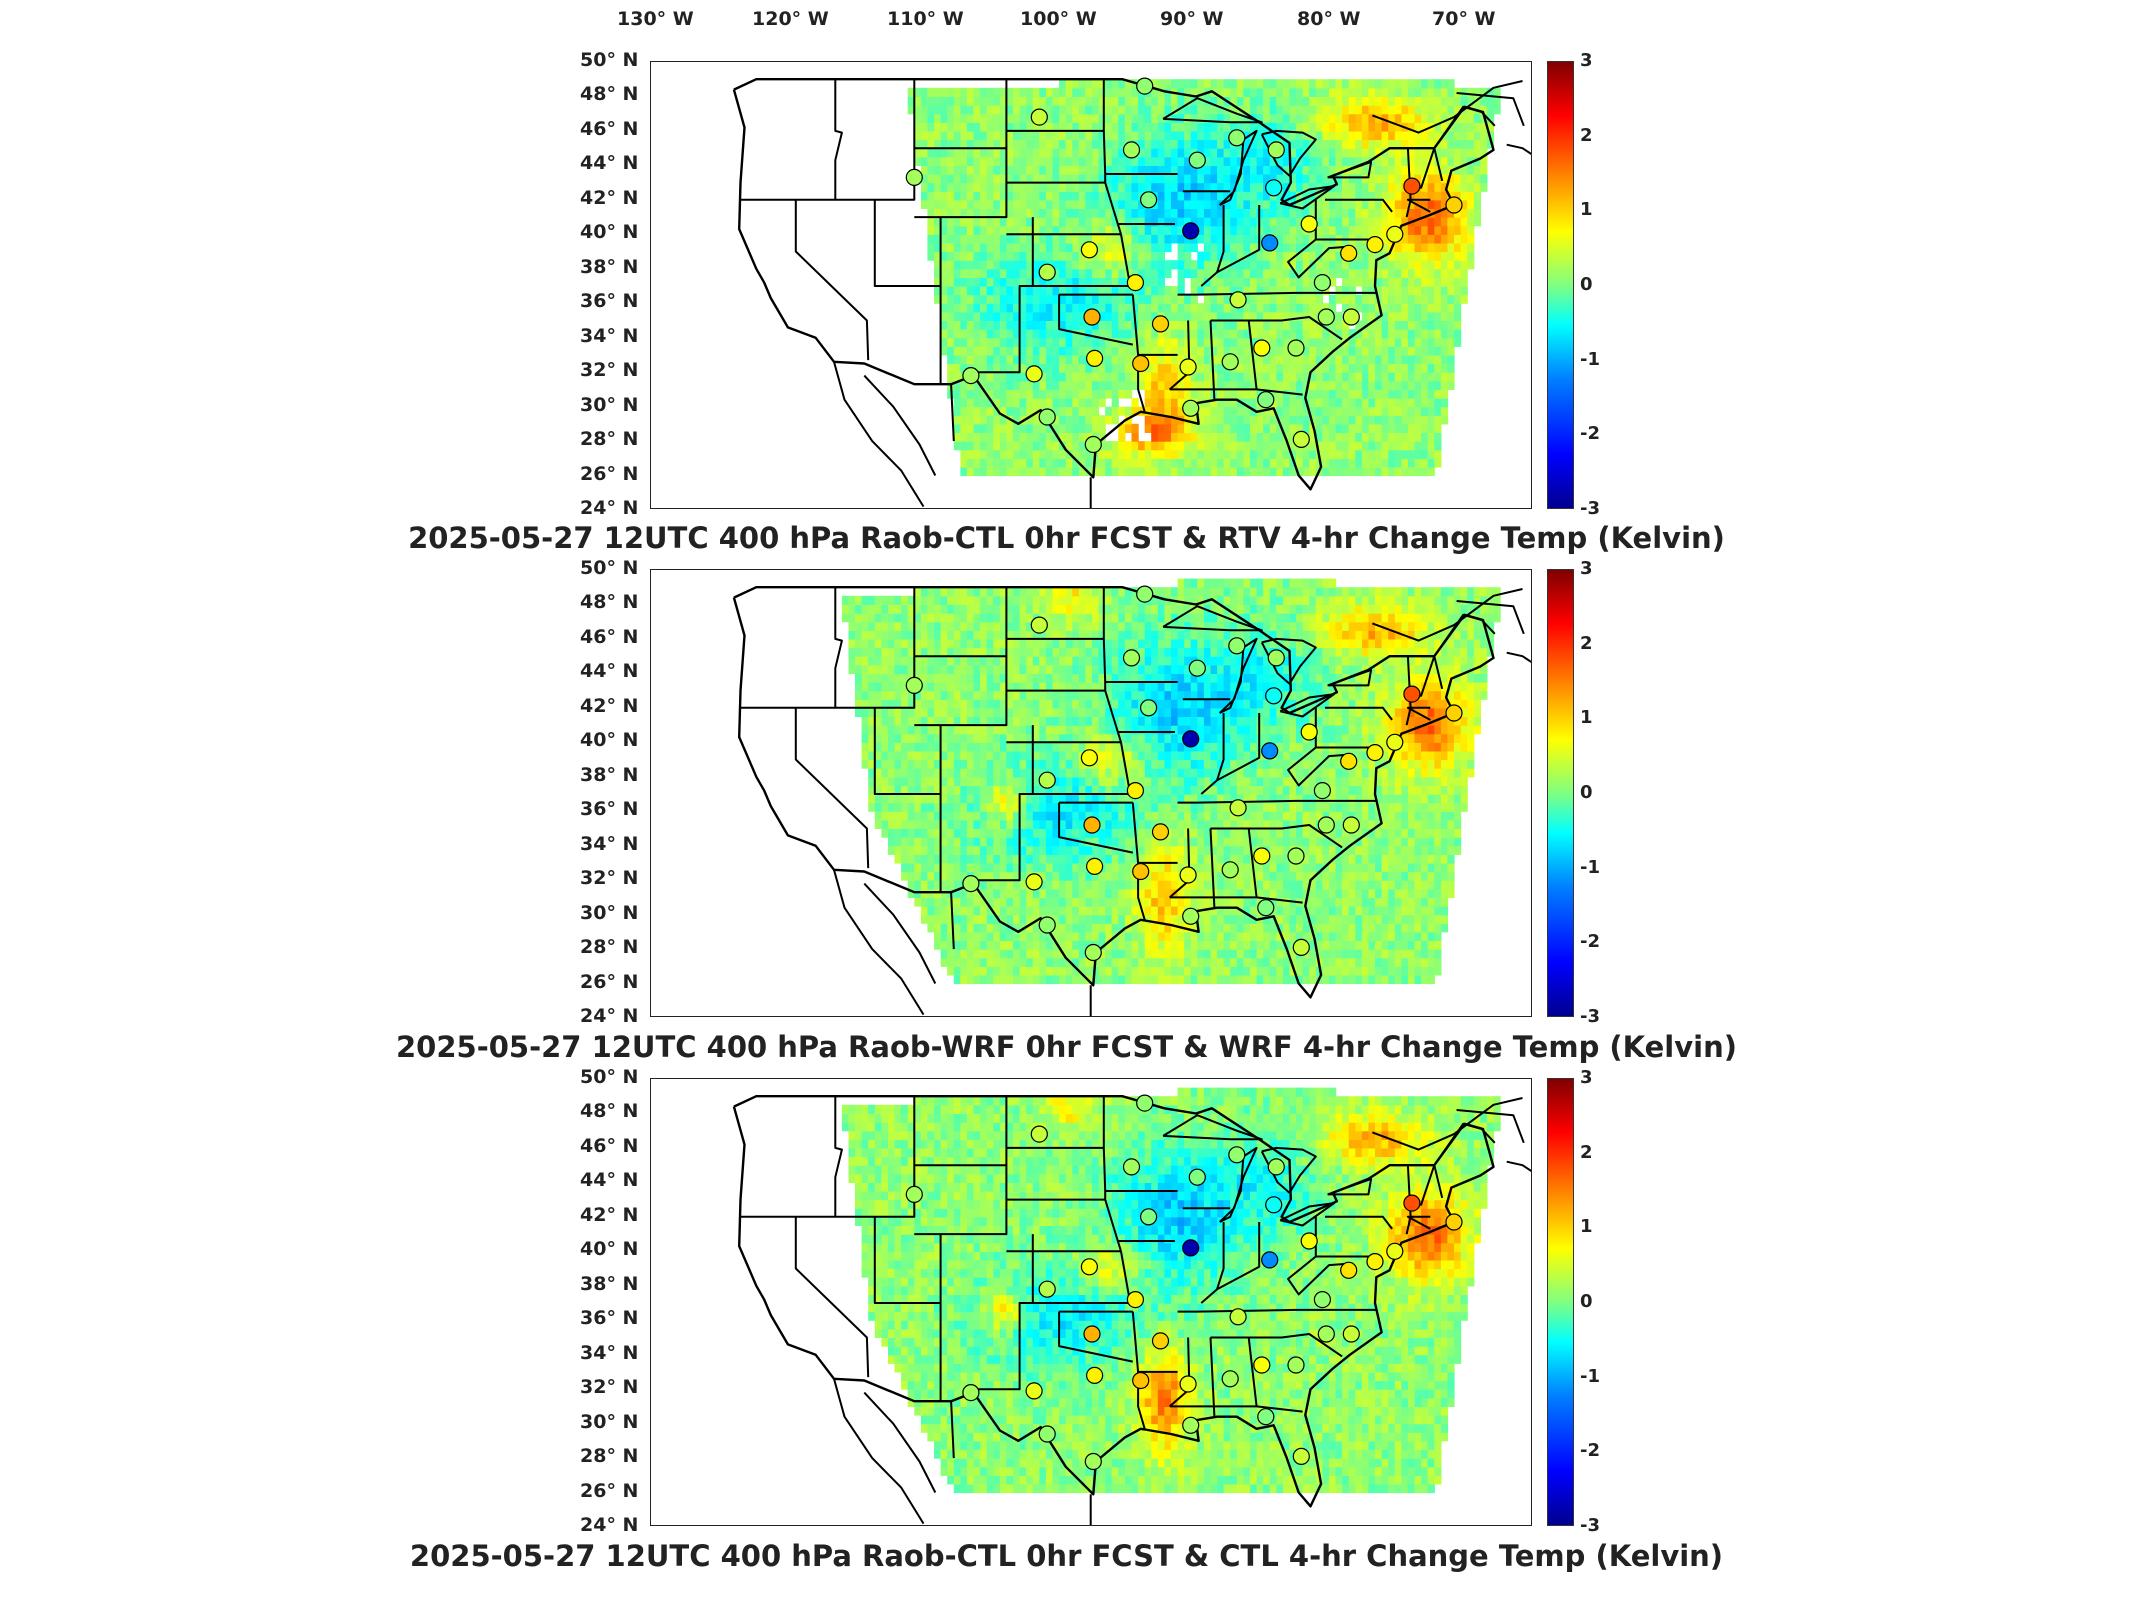  Describe the element at coordinates (1586, 718) in the screenshot. I see `colorbar-tick-label: 1` at that location.